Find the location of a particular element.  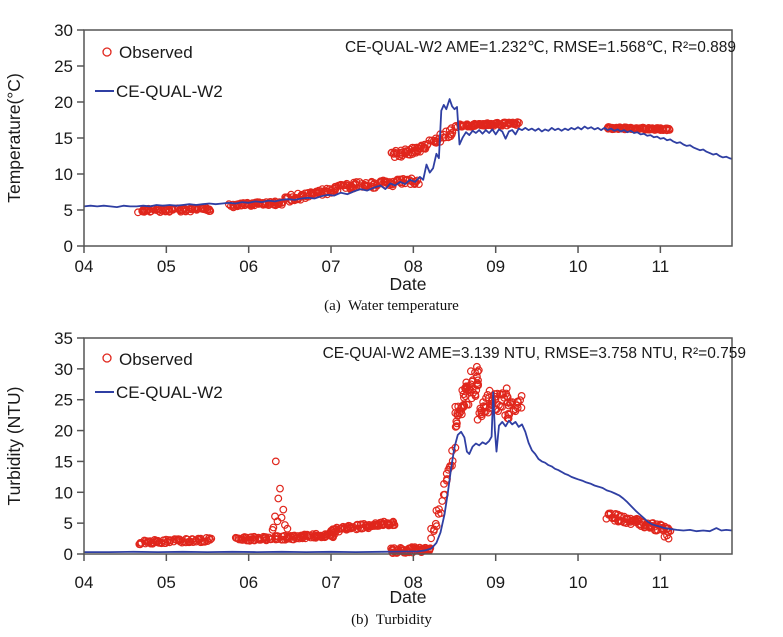

y-axis-title: Temperature(°C) is located at coordinates (14, 138).